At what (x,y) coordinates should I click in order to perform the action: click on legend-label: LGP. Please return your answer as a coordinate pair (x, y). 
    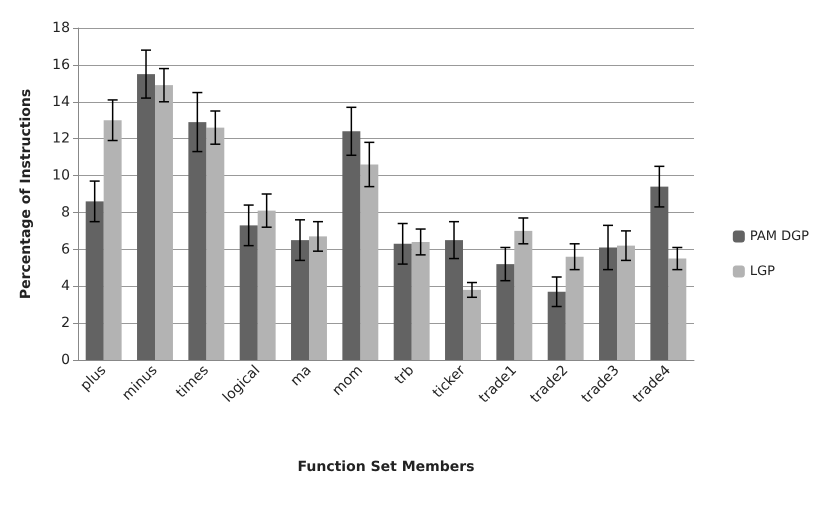
    Looking at the image, I should click on (763, 271).